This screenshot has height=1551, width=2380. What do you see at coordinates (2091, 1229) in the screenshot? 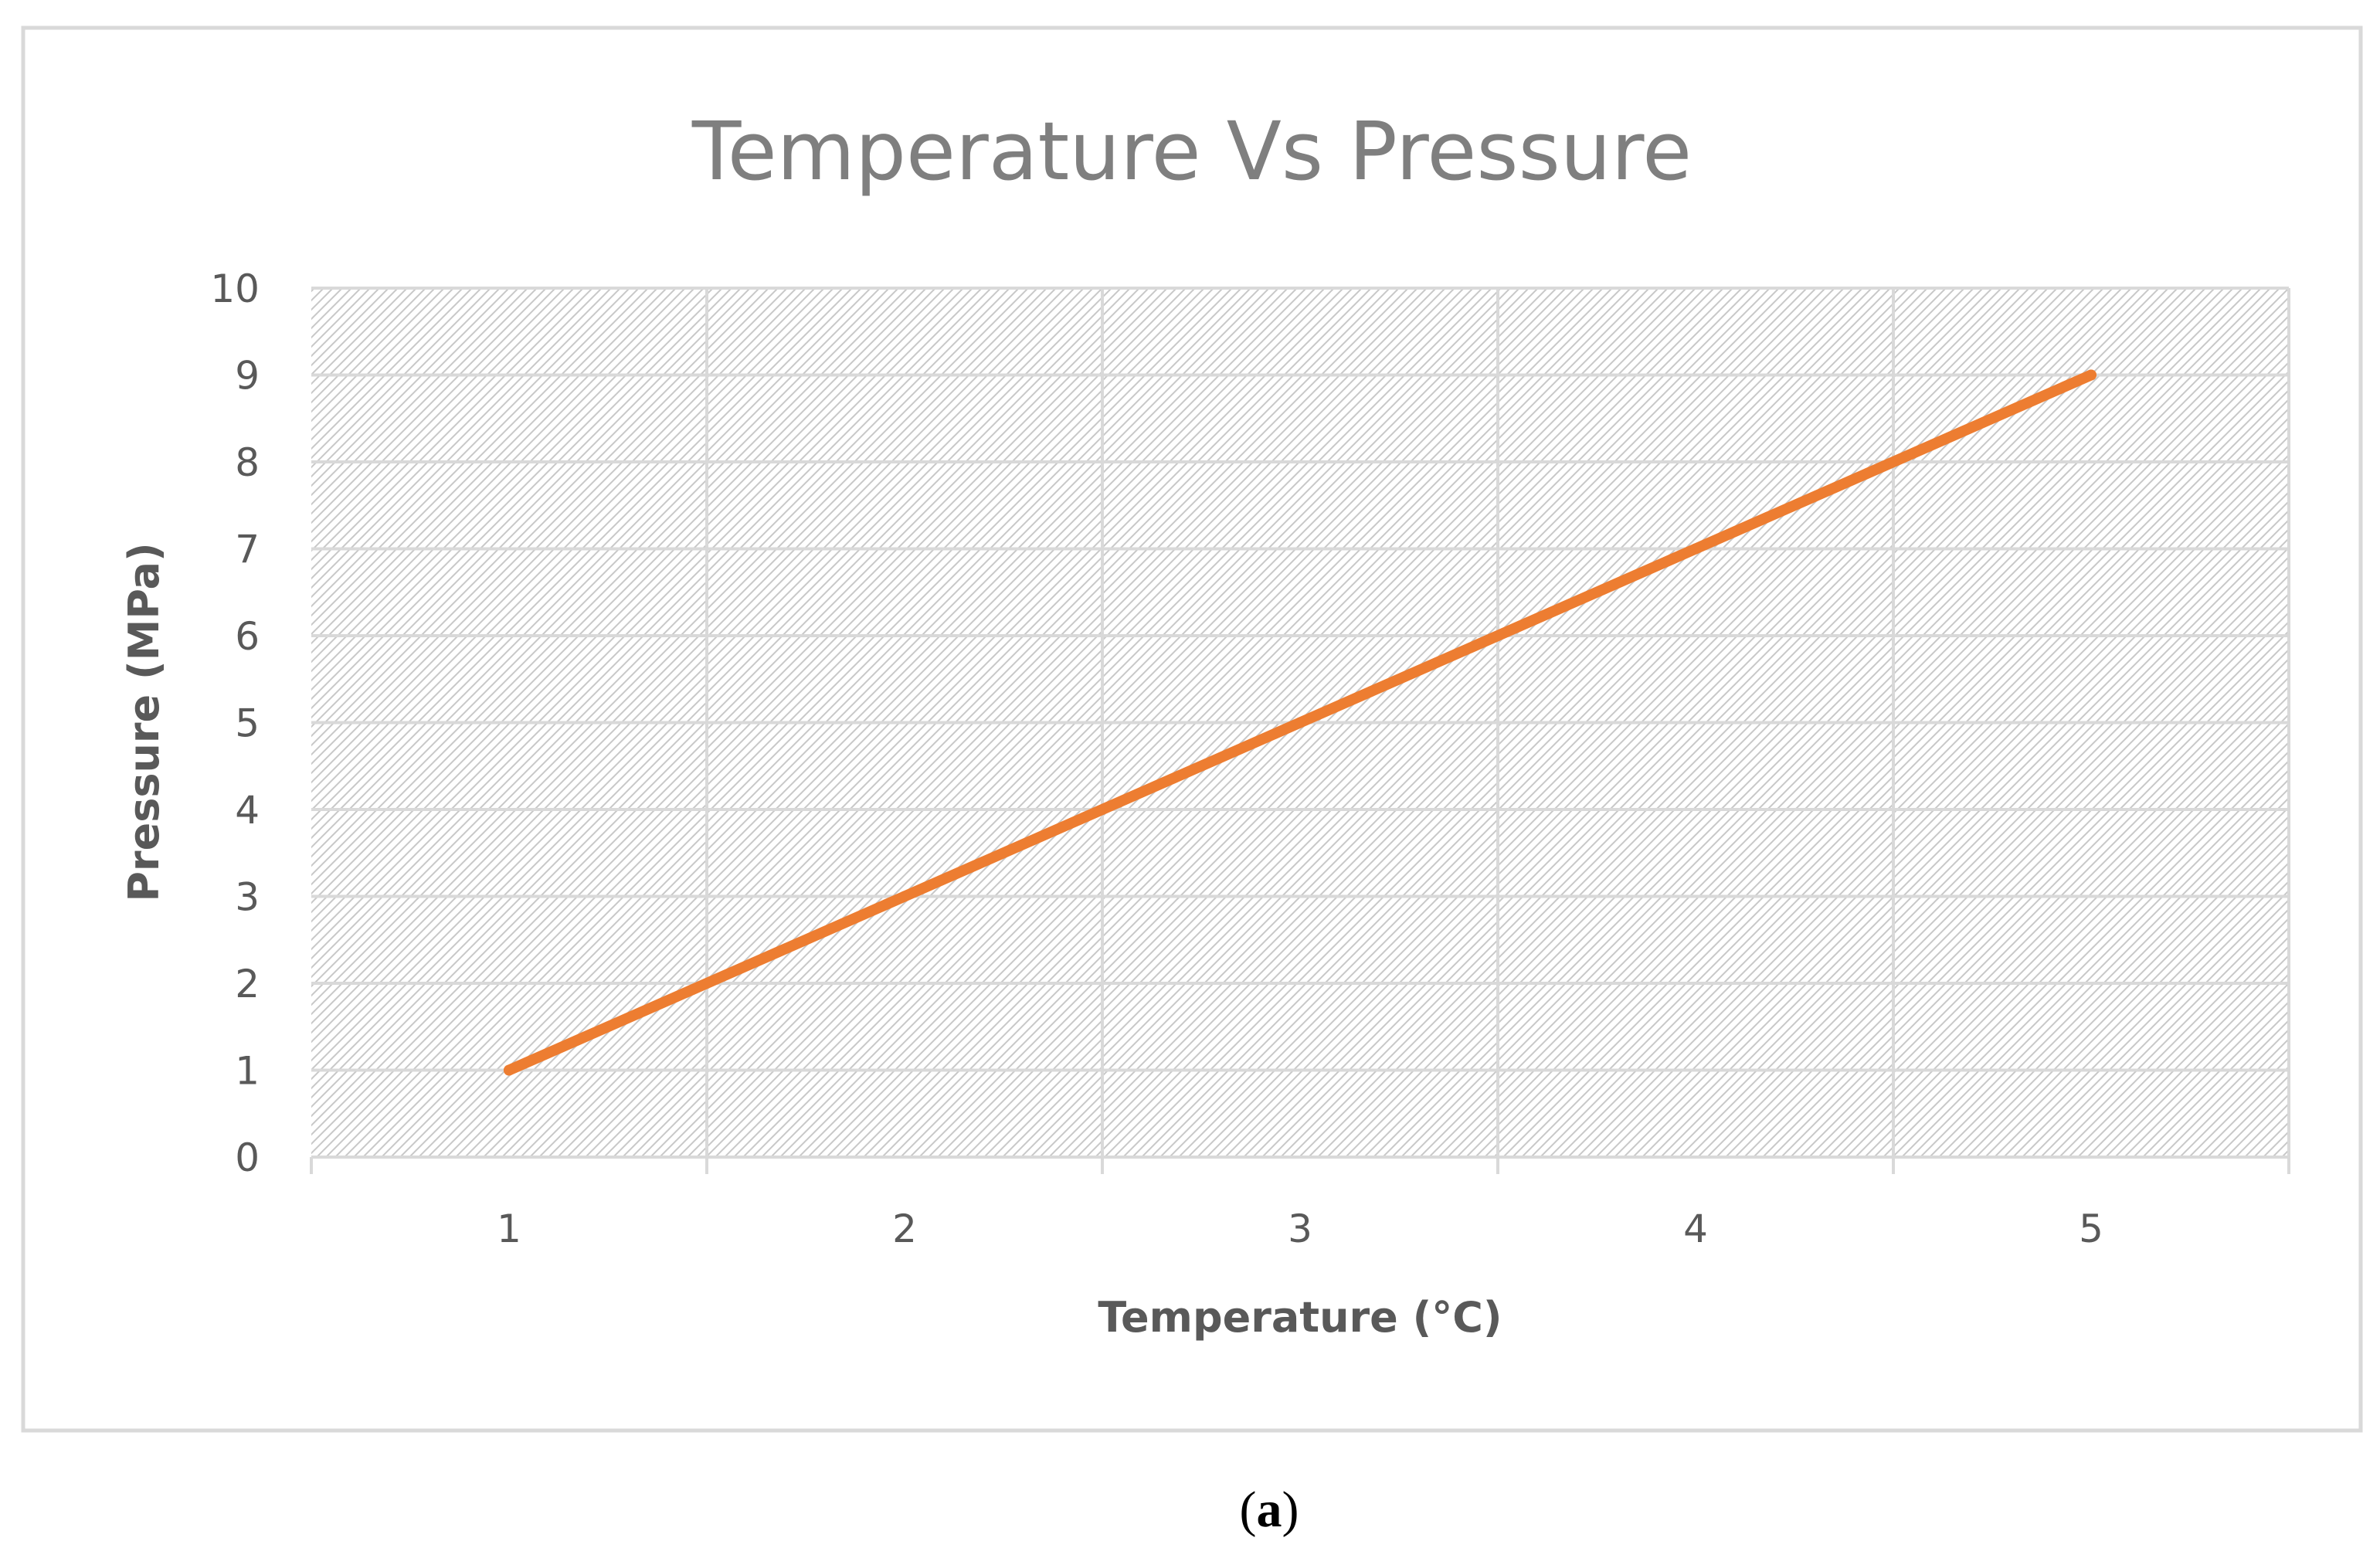
I see `x-tick-label: 5` at bounding box center [2091, 1229].